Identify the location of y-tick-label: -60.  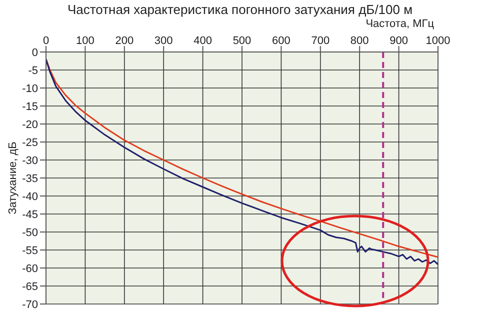
(30, 268).